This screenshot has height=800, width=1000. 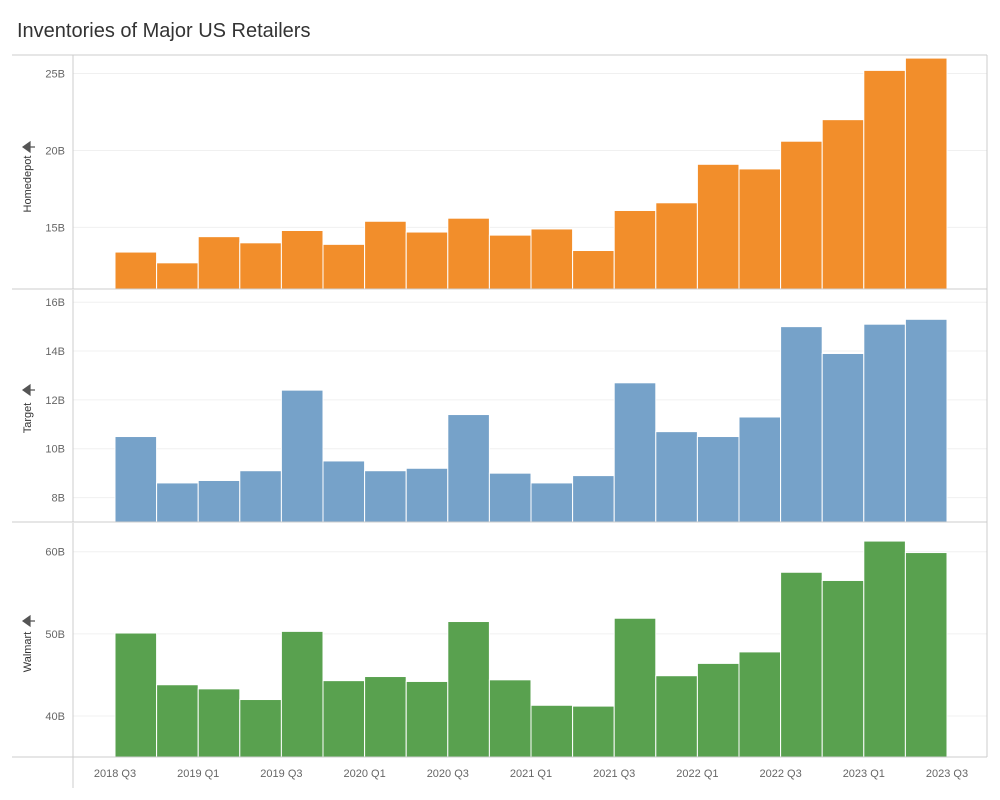 I want to click on y-tick-label-target: 16B, so click(x=55, y=303).